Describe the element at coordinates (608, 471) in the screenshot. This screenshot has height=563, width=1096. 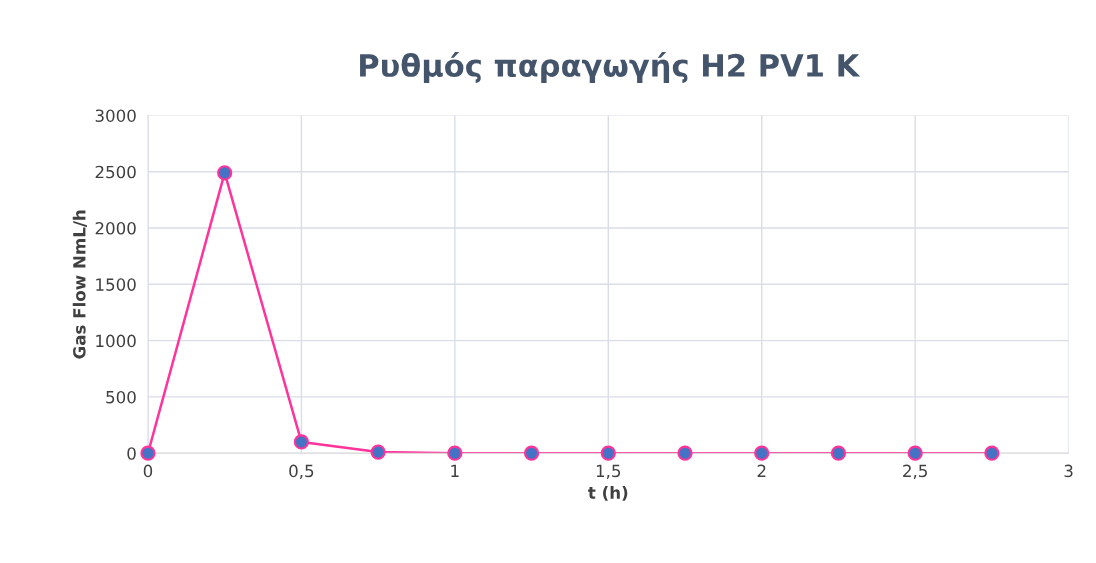
I see `x-tick-label: 1,5` at that location.